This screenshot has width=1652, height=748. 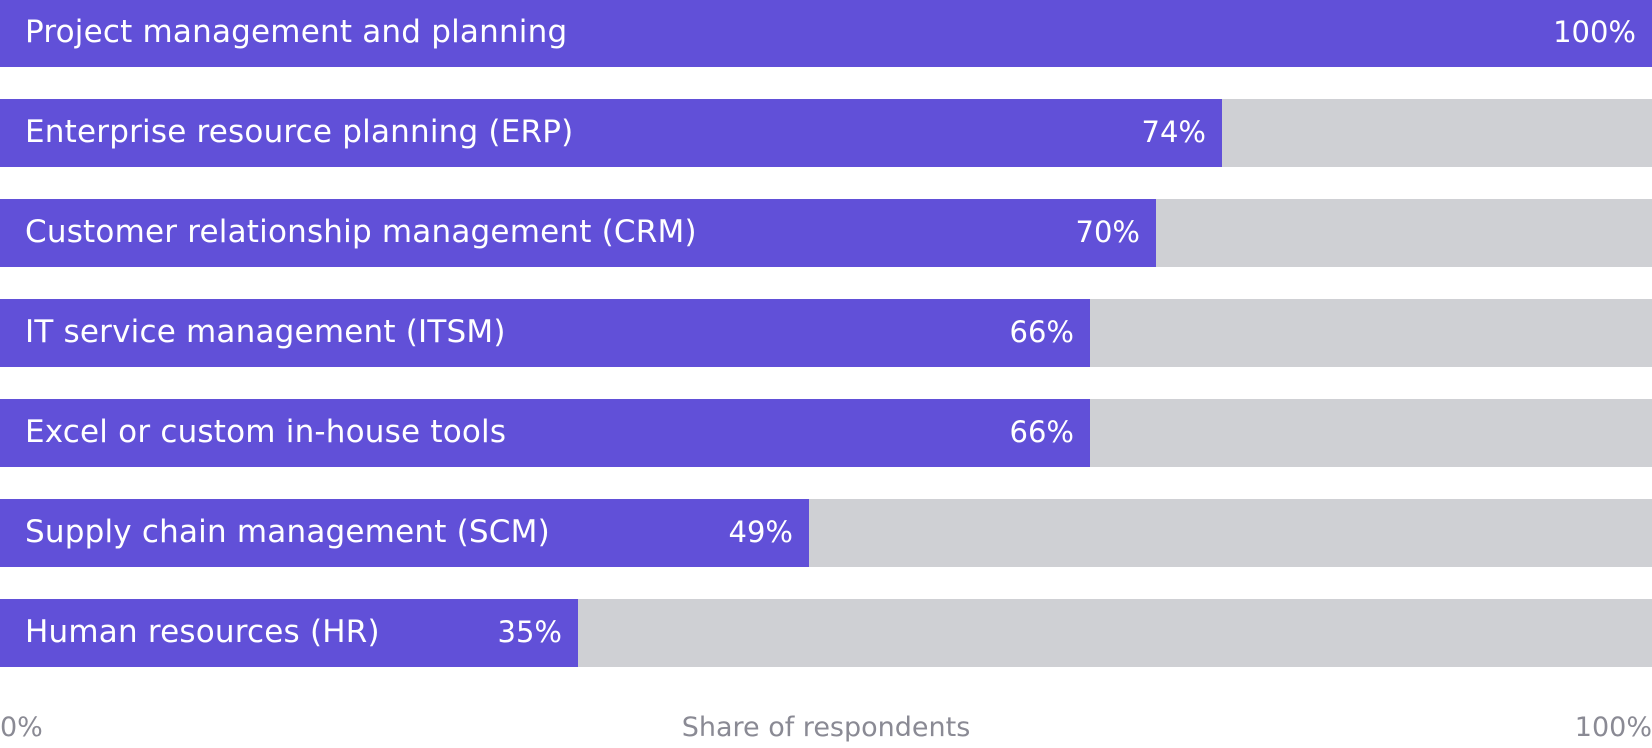 I want to click on value-label: 74%, so click(x=1173, y=132).